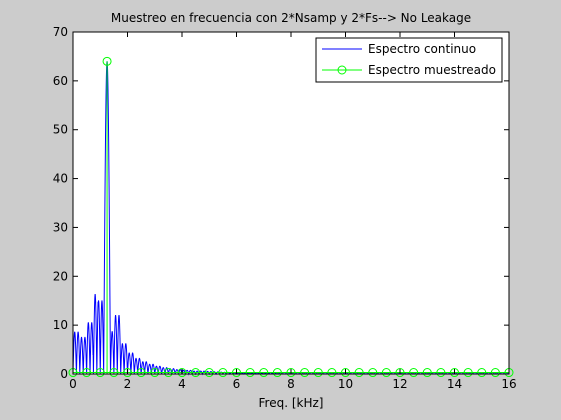 This screenshot has height=420, width=561. Describe the element at coordinates (60, 276) in the screenshot. I see `y-tick-label: 20` at that location.